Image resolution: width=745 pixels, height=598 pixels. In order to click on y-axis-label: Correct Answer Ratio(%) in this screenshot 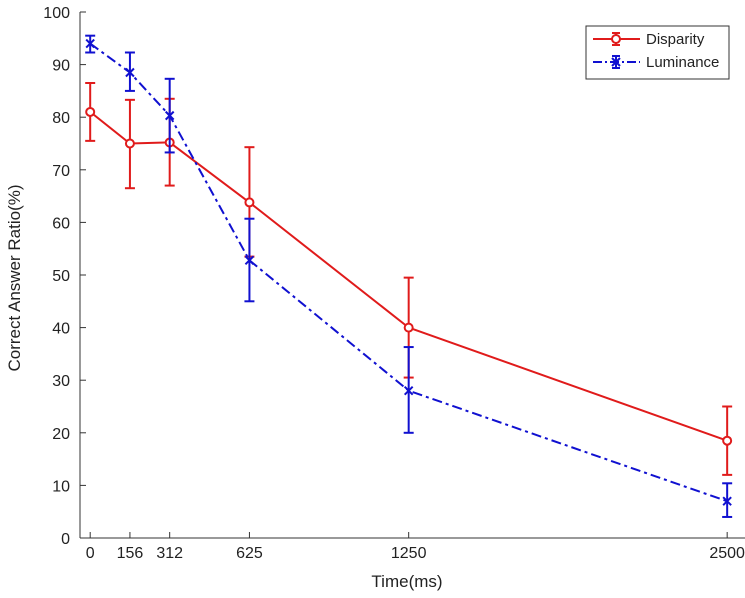, I will do `click(14, 277)`.